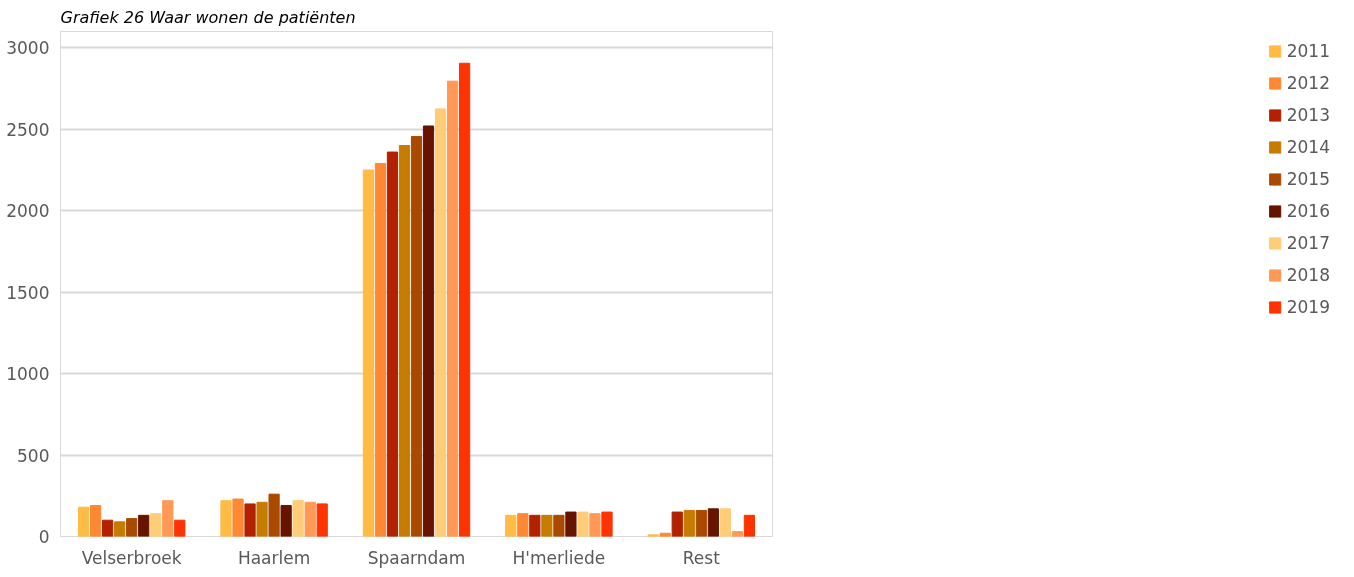 The image size is (1354, 577). What do you see at coordinates (1308, 211) in the screenshot?
I see `legend-label: 2016` at bounding box center [1308, 211].